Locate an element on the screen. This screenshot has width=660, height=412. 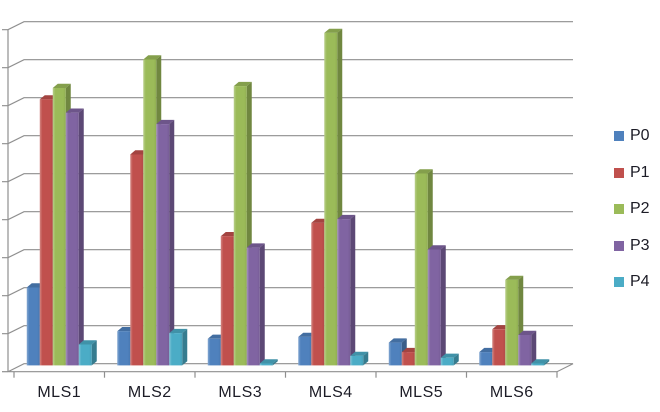
category-label-mls2: MLS2 is located at coordinates (149, 392).